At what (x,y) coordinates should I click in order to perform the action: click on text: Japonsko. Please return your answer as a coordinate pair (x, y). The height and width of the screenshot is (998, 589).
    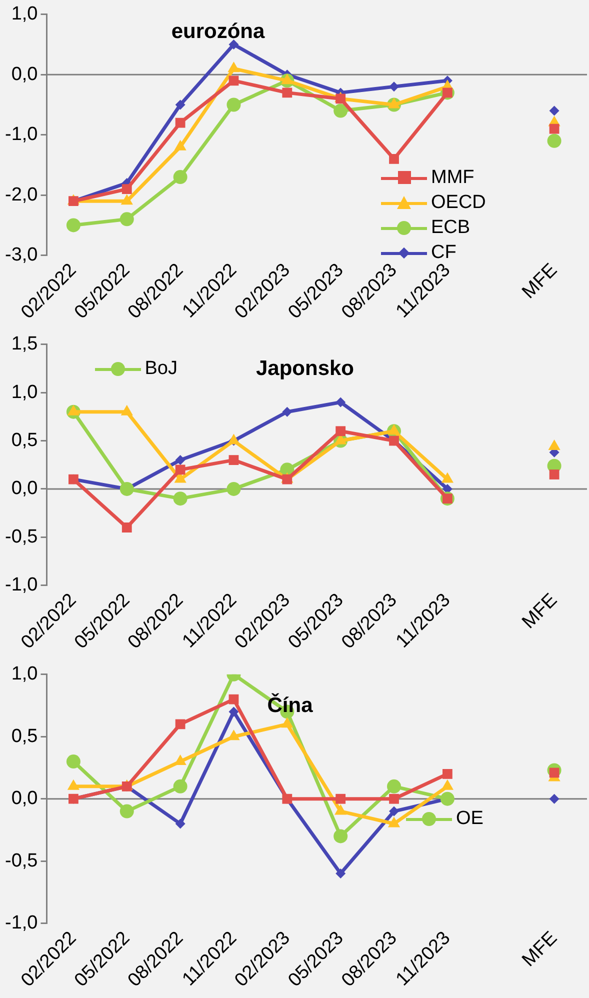
    Looking at the image, I should click on (305, 369).